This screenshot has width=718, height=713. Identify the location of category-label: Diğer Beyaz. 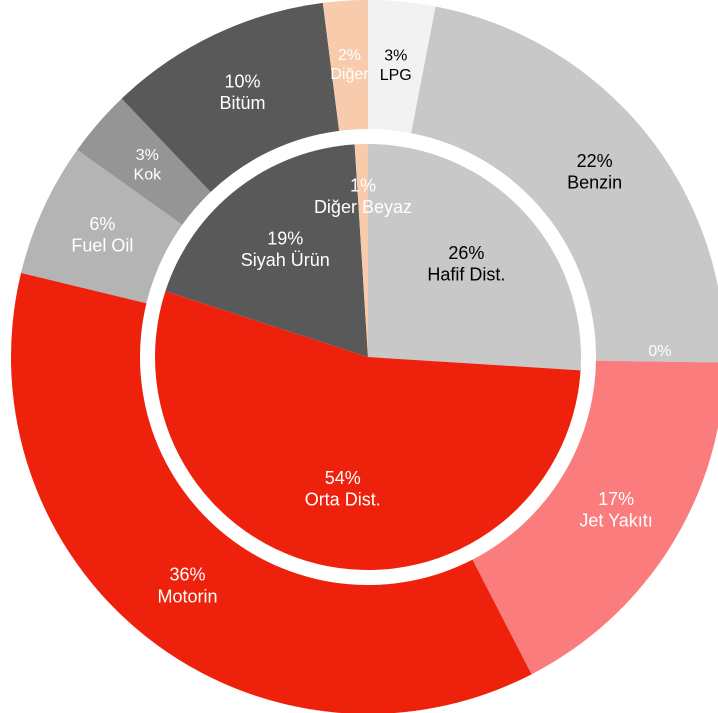
(363, 207).